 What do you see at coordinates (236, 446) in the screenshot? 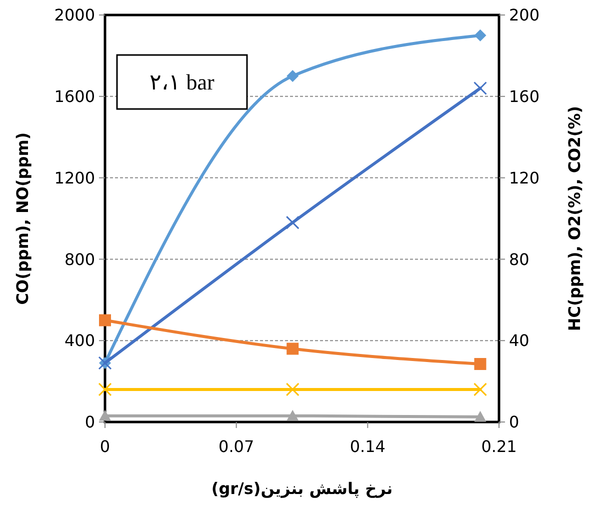
I see `x-tick-label: 0.07` at bounding box center [236, 446].